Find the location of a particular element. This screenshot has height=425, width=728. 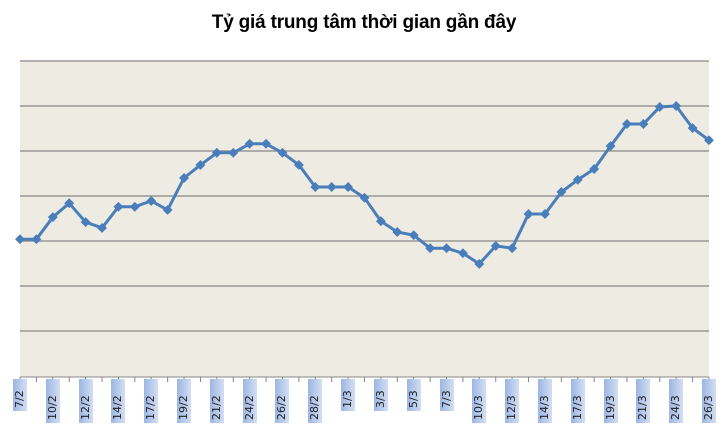

x-axis-label-text: 24/2 is located at coordinates (249, 407).